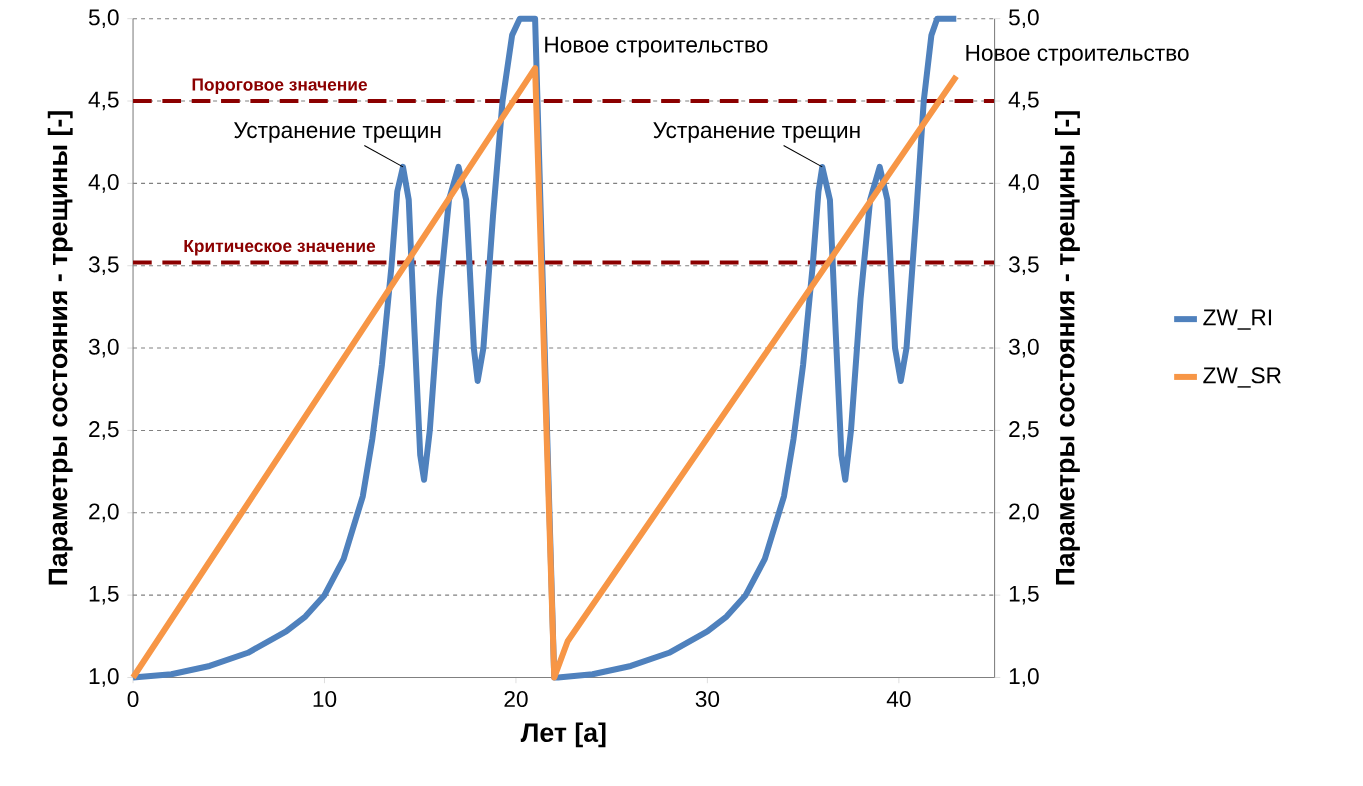 Image resolution: width=1363 pixels, height=786 pixels. What do you see at coordinates (103, 266) in the screenshot?
I see `y-tick-label: 3,5` at bounding box center [103, 266].